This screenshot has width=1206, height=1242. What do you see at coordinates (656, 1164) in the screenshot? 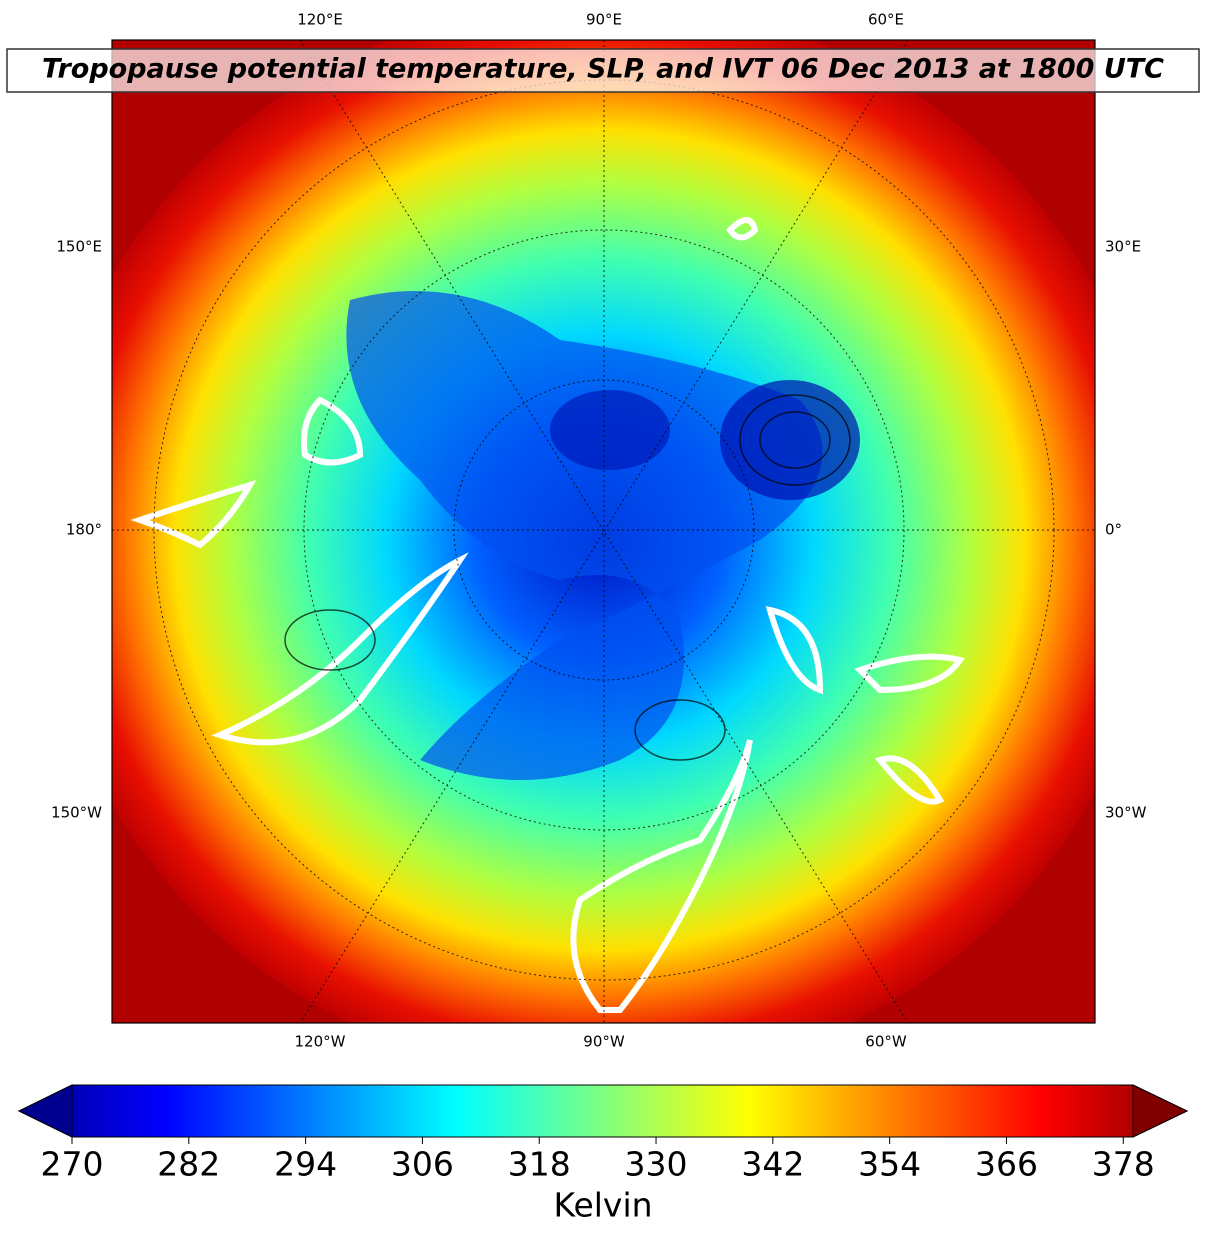
I see `colorbar-tick-label: 330` at bounding box center [656, 1164].